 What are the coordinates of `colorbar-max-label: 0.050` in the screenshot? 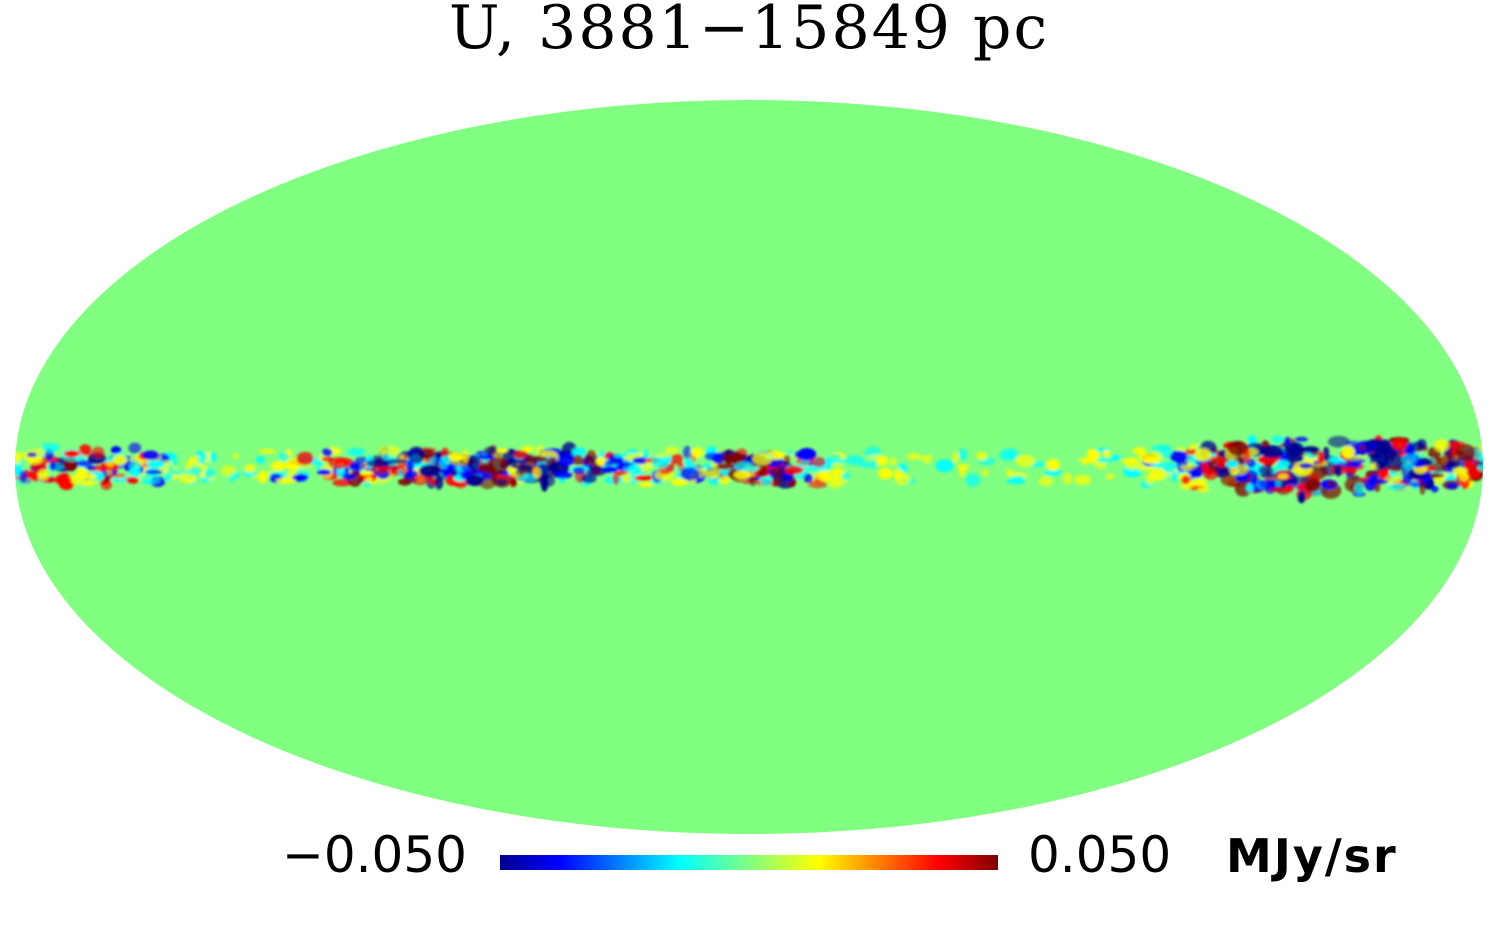 It's located at (1099, 855).